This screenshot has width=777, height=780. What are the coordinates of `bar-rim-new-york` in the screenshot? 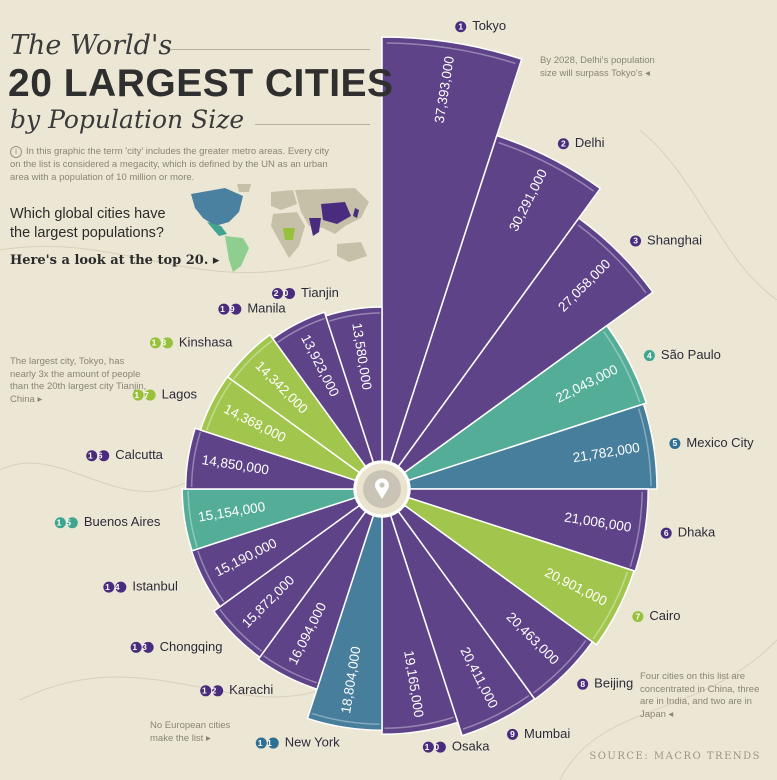 It's located at (345, 718).